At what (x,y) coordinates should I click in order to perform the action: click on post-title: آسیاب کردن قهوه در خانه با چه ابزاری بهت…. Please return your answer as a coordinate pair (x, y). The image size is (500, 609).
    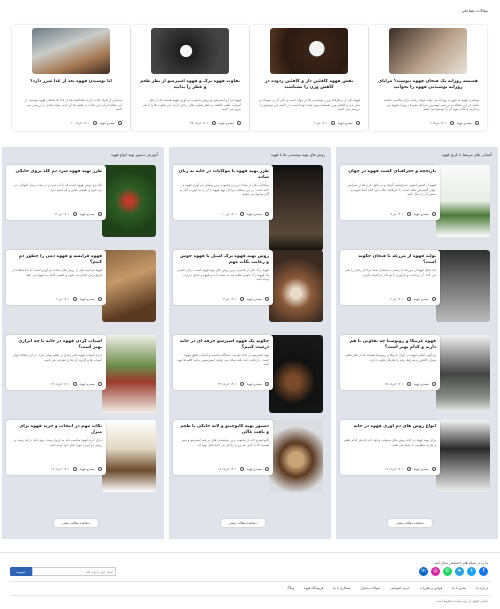
    Looking at the image, I should click on (60, 344).